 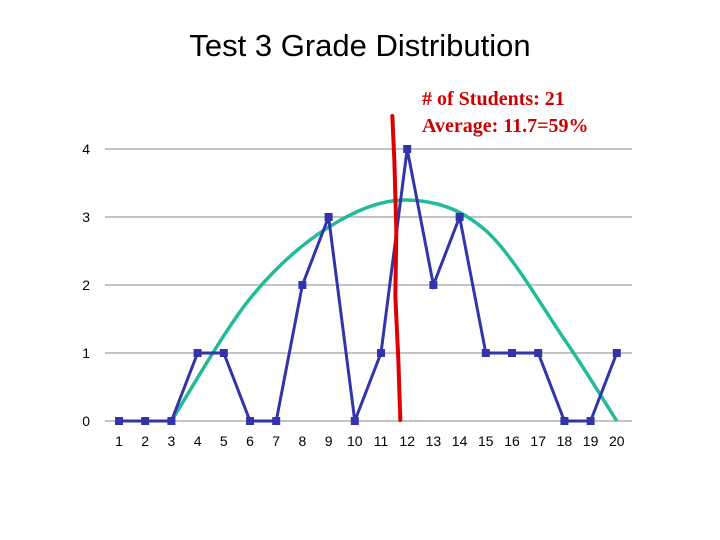 I want to click on x-tick-labels: 1 2 3 4 5 6 7 8 9 10 11 12 13 14 15 16 17 18 19 20, so click(x=370, y=441).